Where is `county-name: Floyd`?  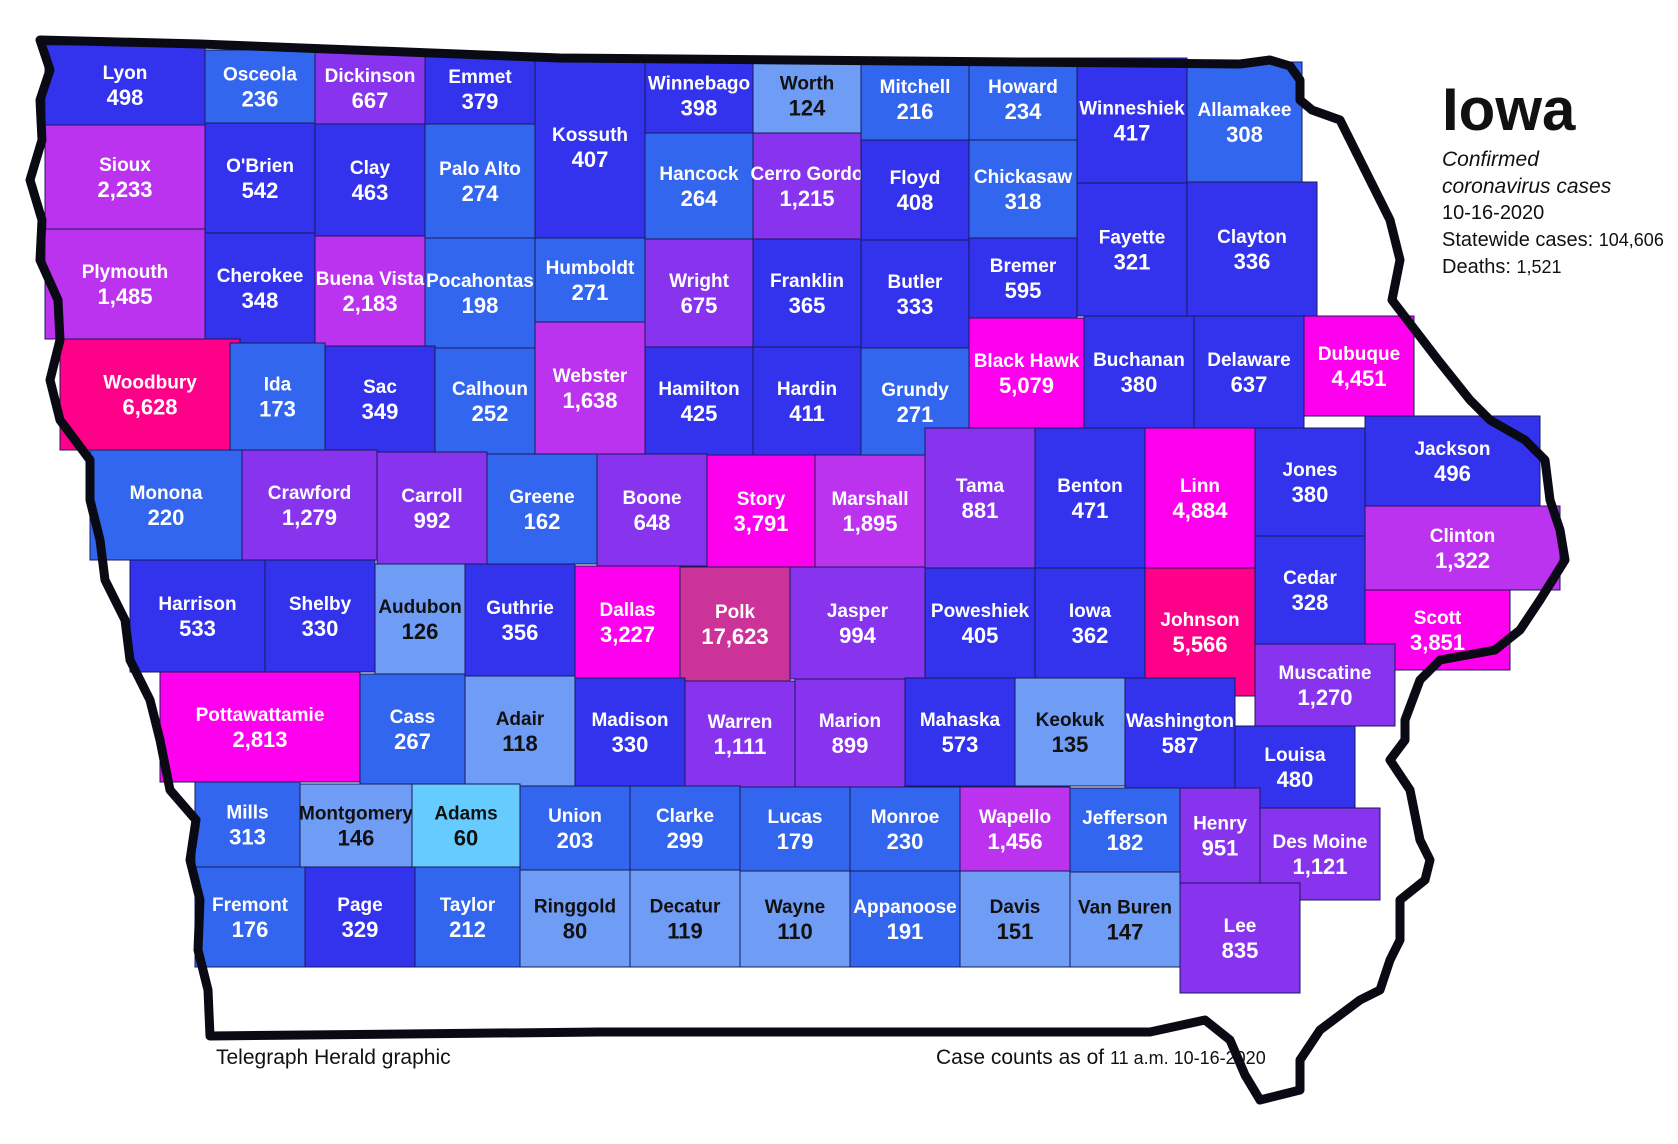 county-name: Floyd is located at coordinates (915, 178).